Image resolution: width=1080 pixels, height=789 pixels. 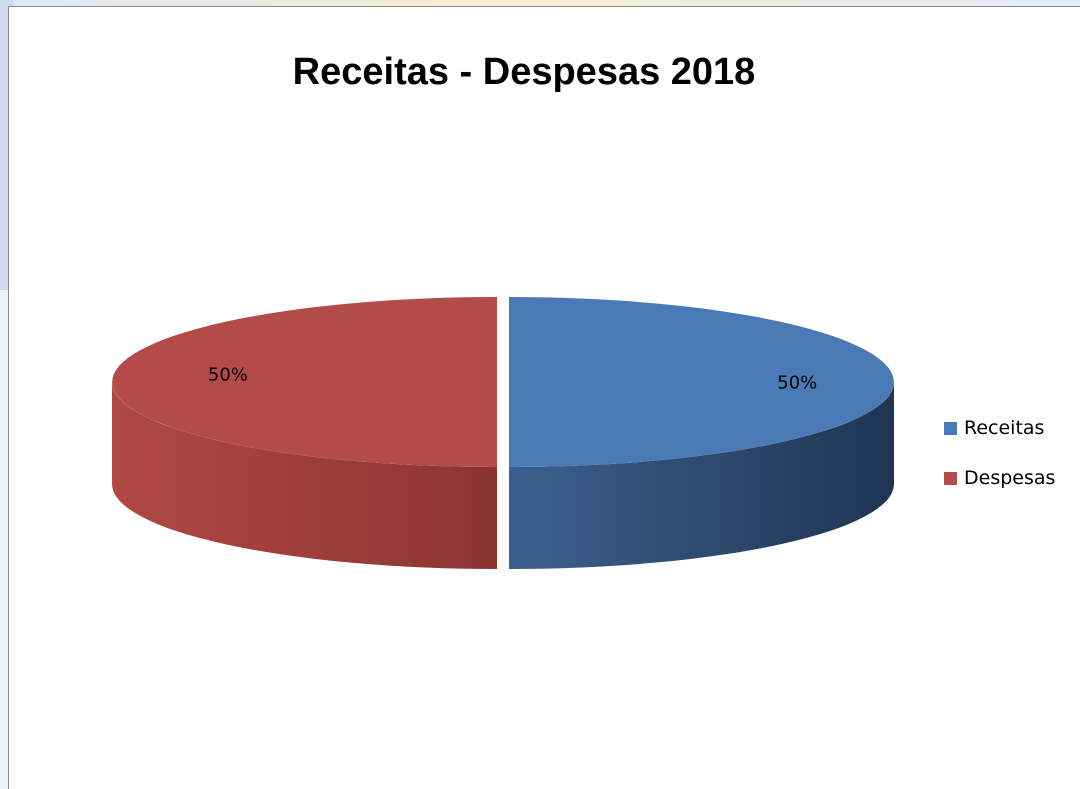 I want to click on legend-label-receitas: Receitas, so click(x=1004, y=428).